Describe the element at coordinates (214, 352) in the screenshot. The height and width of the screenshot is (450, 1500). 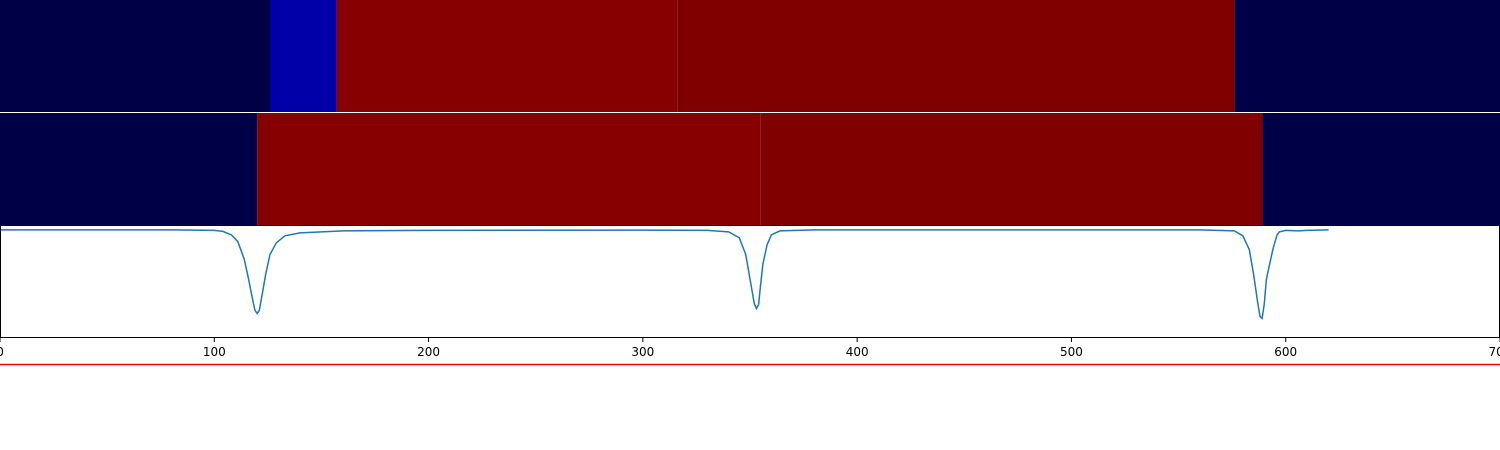
I see `x-tick-label-100: 100` at that location.